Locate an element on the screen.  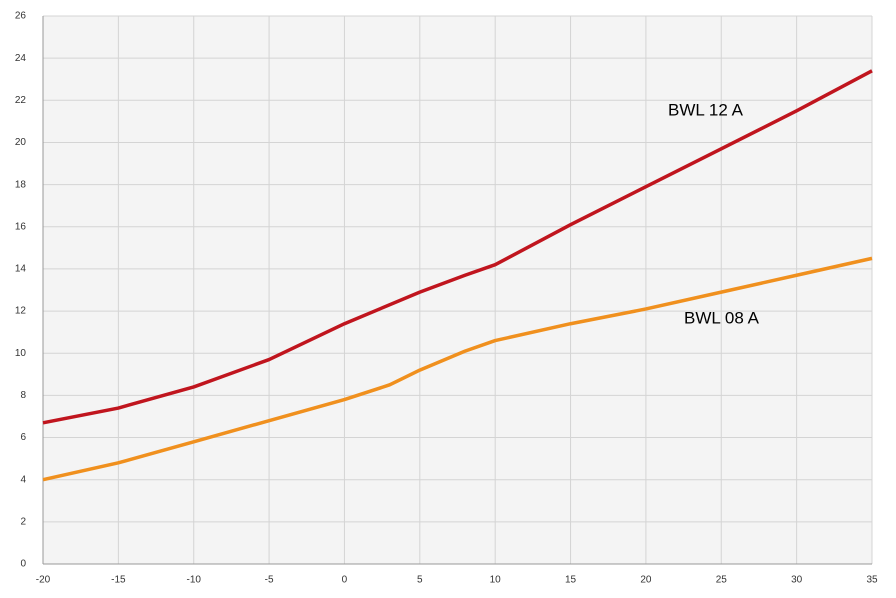
y-tick-label: 26 is located at coordinates (21, 16).